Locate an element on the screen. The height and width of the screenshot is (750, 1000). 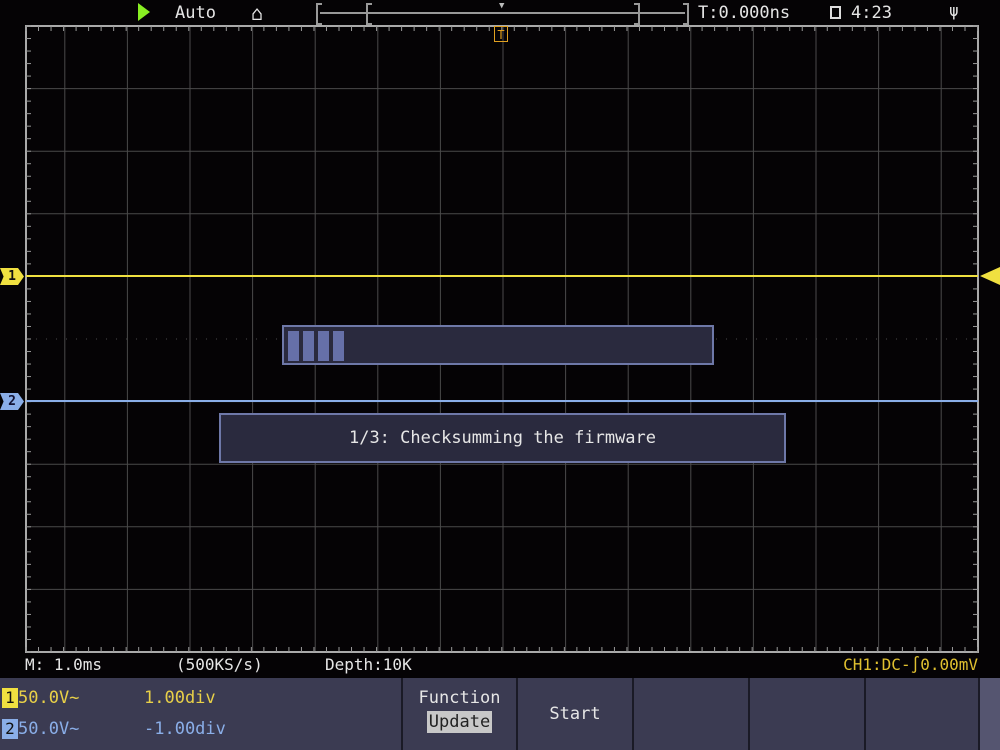
top-bar: Auto ⌂ ▼ T:0.000ns 4:23 ψ is located at coordinates (500, 13).